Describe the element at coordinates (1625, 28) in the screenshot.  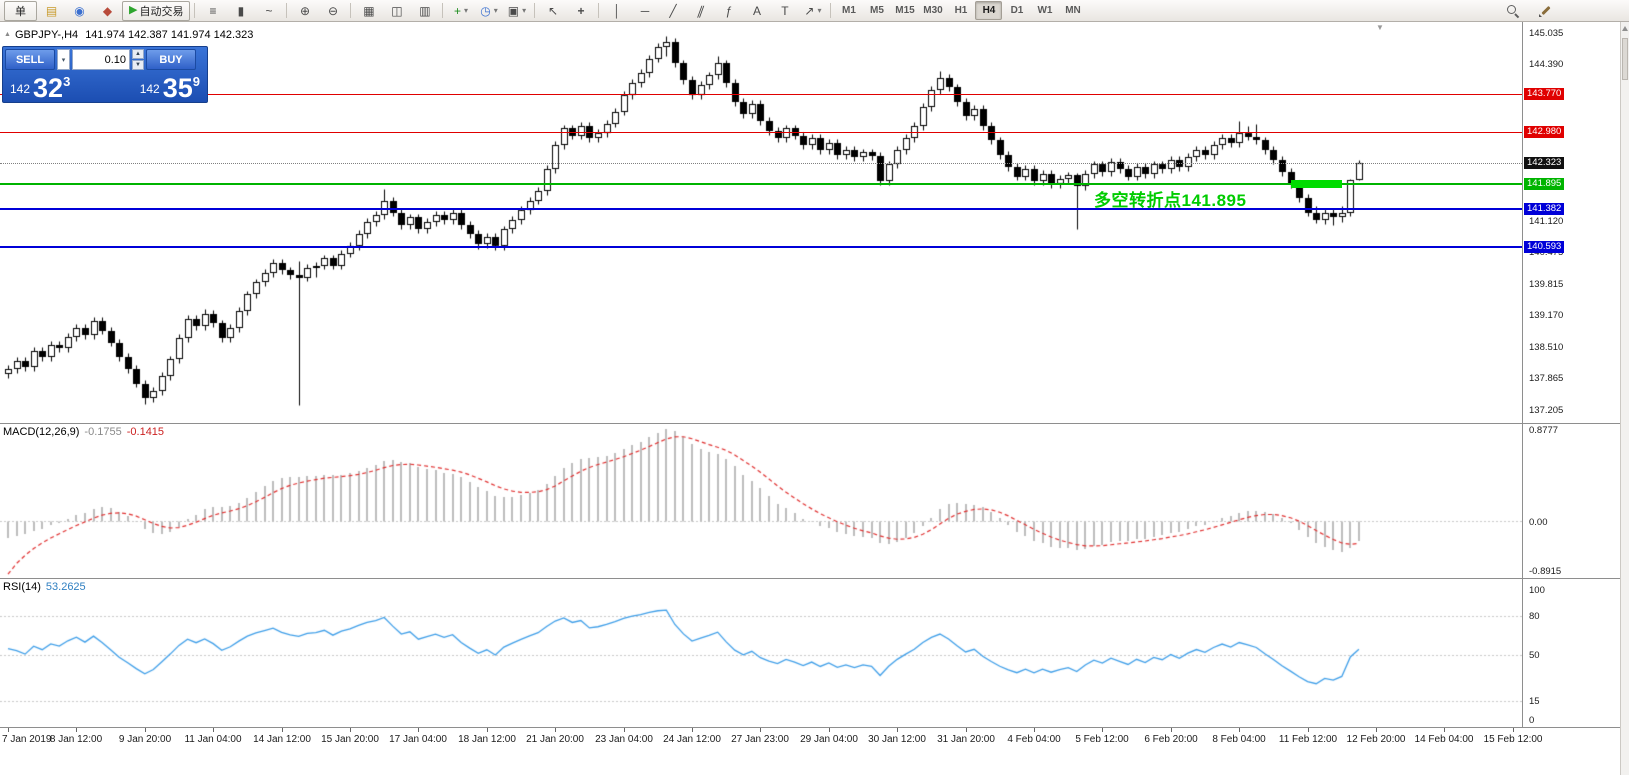
I see `scroll-up-button` at that location.